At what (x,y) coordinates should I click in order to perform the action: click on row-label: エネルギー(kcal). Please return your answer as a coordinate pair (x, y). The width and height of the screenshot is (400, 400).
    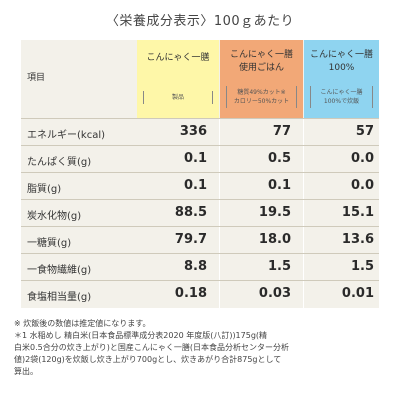
    Looking at the image, I should click on (66, 135).